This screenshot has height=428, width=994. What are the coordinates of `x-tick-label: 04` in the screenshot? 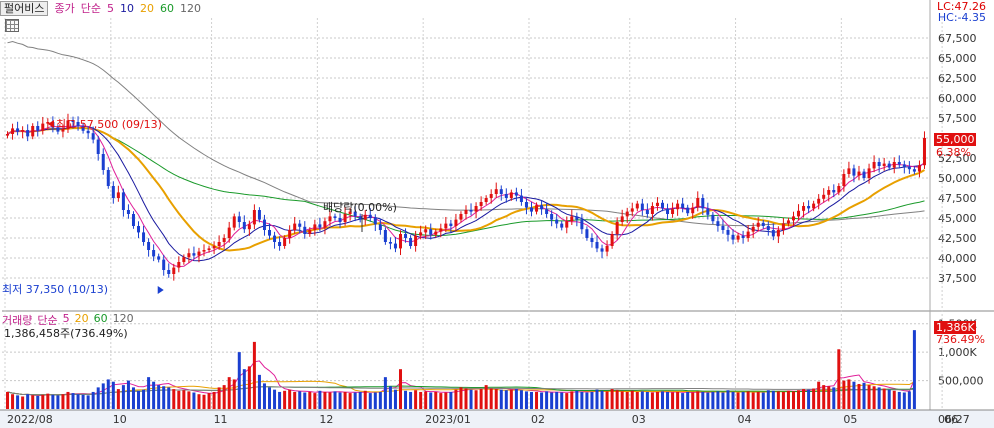 It's located at (745, 419).